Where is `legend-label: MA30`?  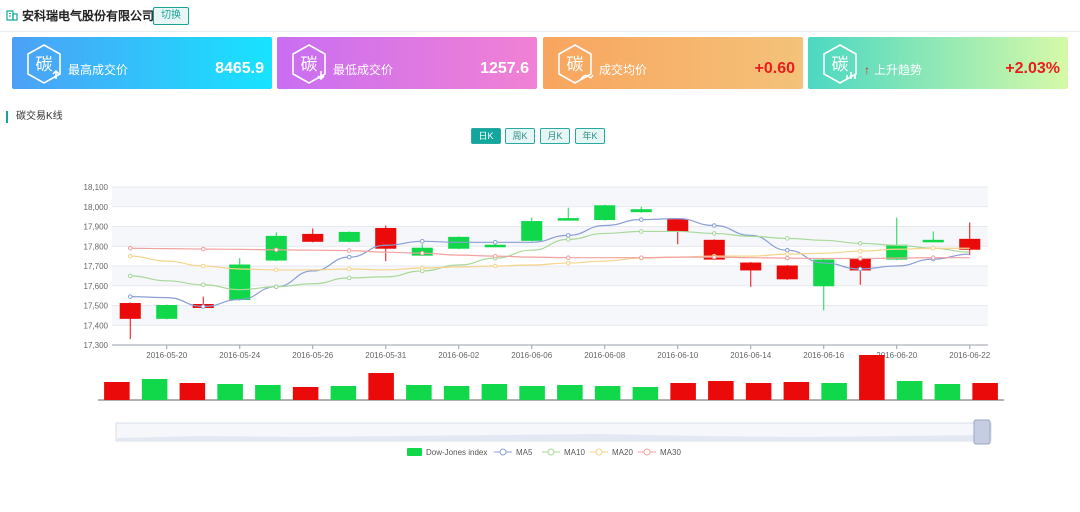
legend-label: MA30 is located at coordinates (670, 452).